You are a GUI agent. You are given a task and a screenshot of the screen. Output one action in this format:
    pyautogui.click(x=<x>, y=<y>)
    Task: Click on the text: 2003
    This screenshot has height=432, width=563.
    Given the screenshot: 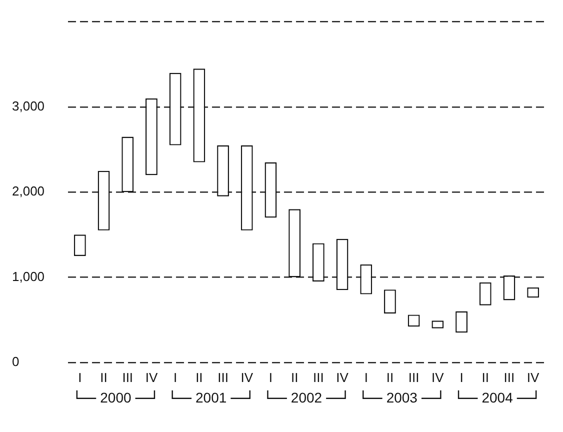 What is the action you would take?
    pyautogui.click(x=402, y=397)
    